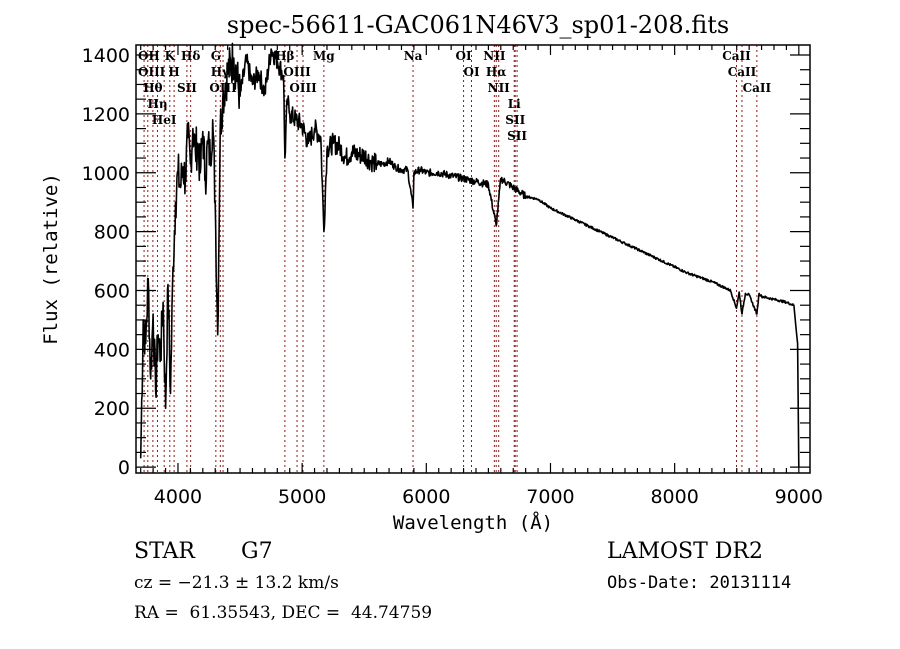 The height and width of the screenshot is (649, 900). What do you see at coordinates (478, 25) in the screenshot?
I see `chart-title: spec-56611-GAC061N46V3_sp01-208.fits` at bounding box center [478, 25].